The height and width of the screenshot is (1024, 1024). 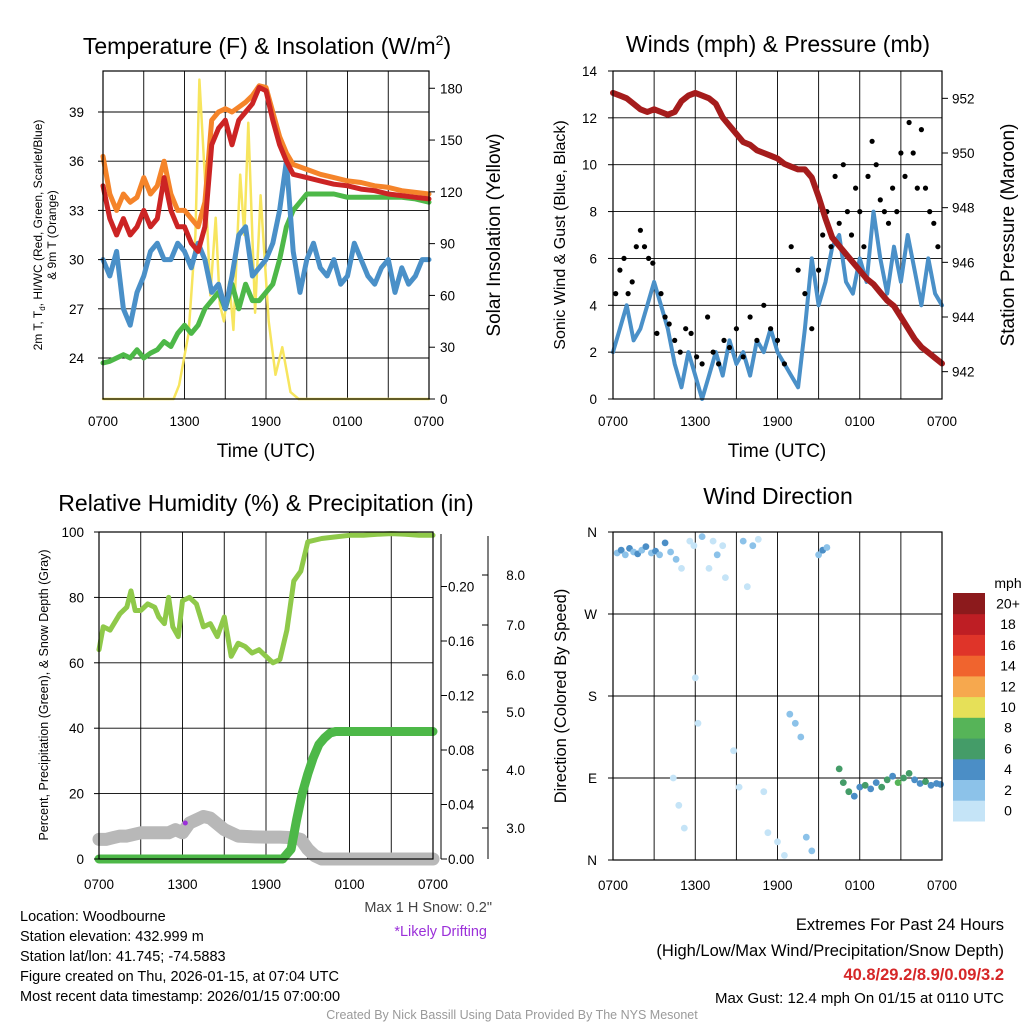 I want to click on winds-xlabel: Time (UTC), so click(x=777, y=451).